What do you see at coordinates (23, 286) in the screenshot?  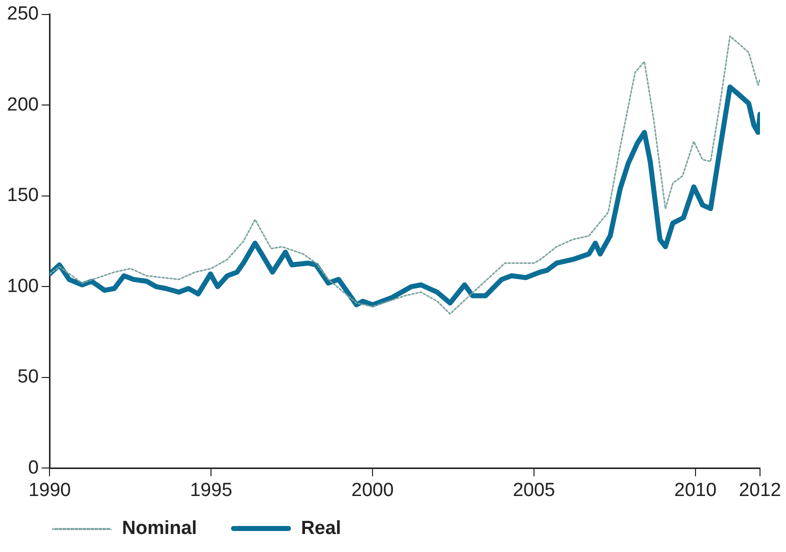 I see `y-tick-label: 100` at bounding box center [23, 286].